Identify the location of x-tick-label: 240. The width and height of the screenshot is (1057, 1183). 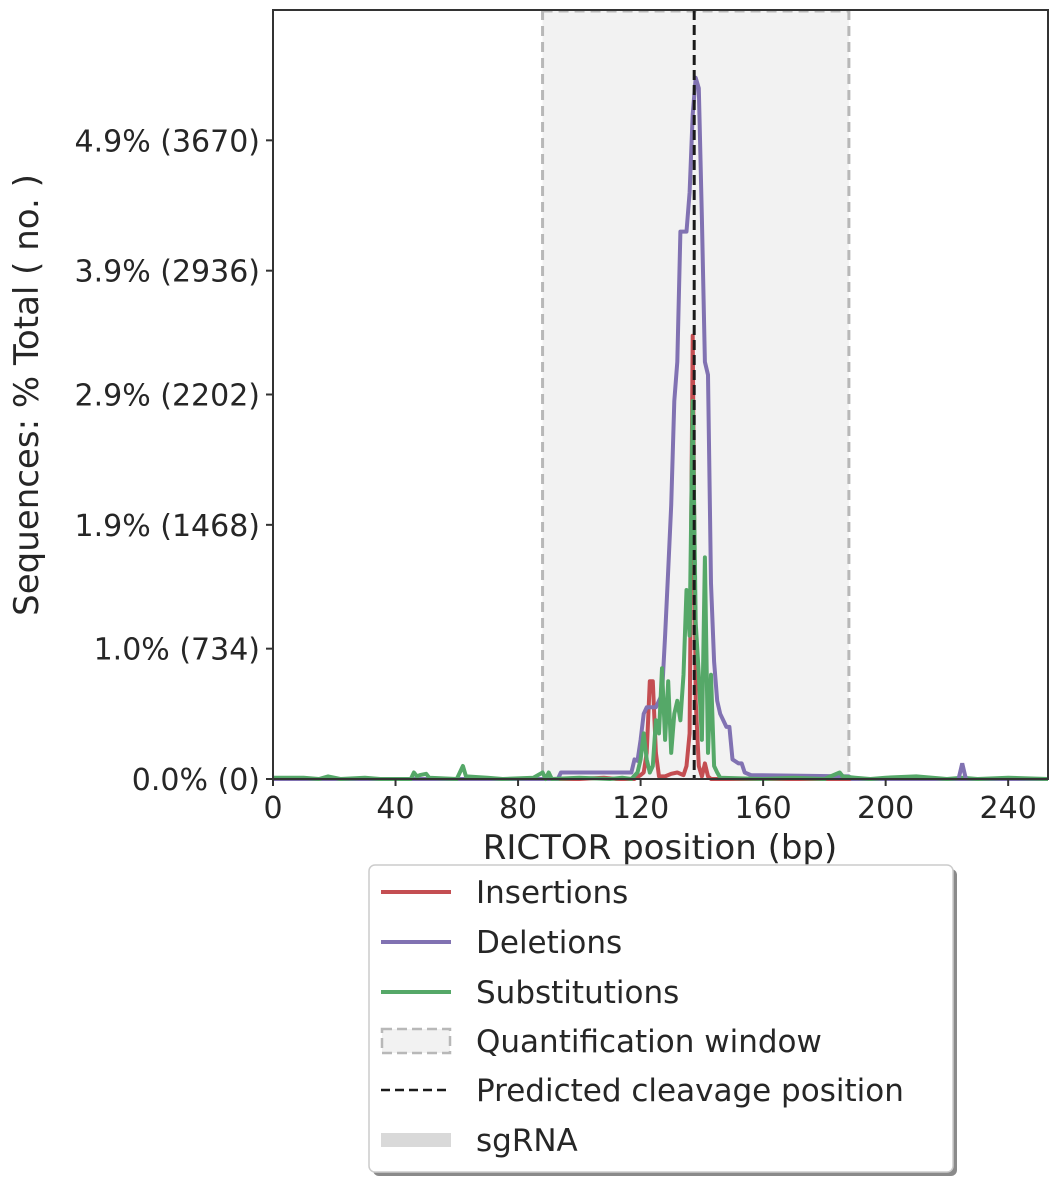
(1008, 808).